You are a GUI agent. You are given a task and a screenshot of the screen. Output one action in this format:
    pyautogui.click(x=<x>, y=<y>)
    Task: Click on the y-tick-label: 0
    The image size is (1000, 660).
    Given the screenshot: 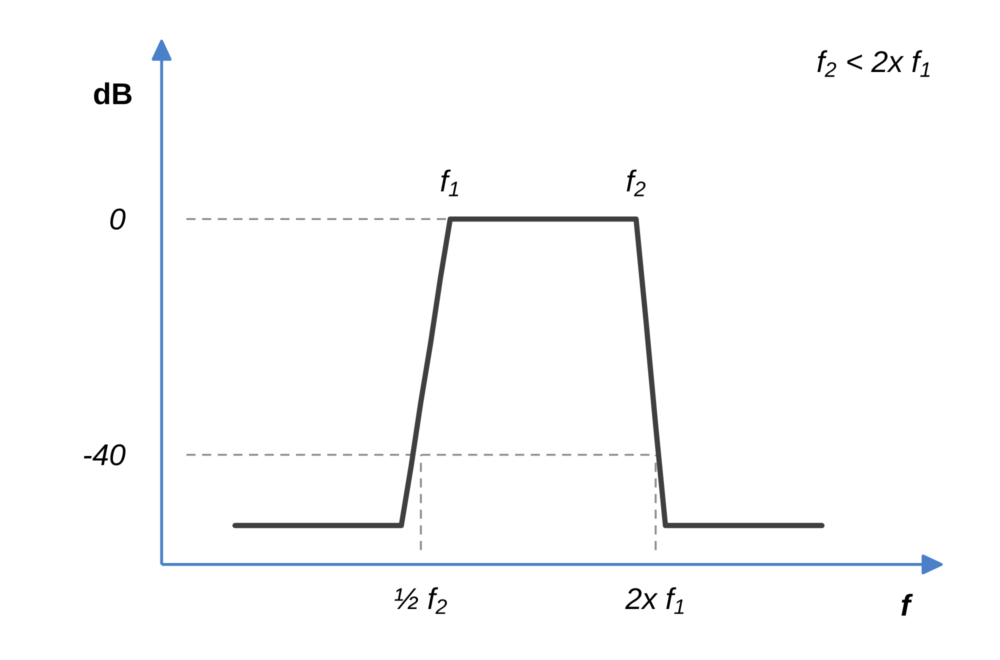 What is the action you would take?
    pyautogui.click(x=118, y=219)
    